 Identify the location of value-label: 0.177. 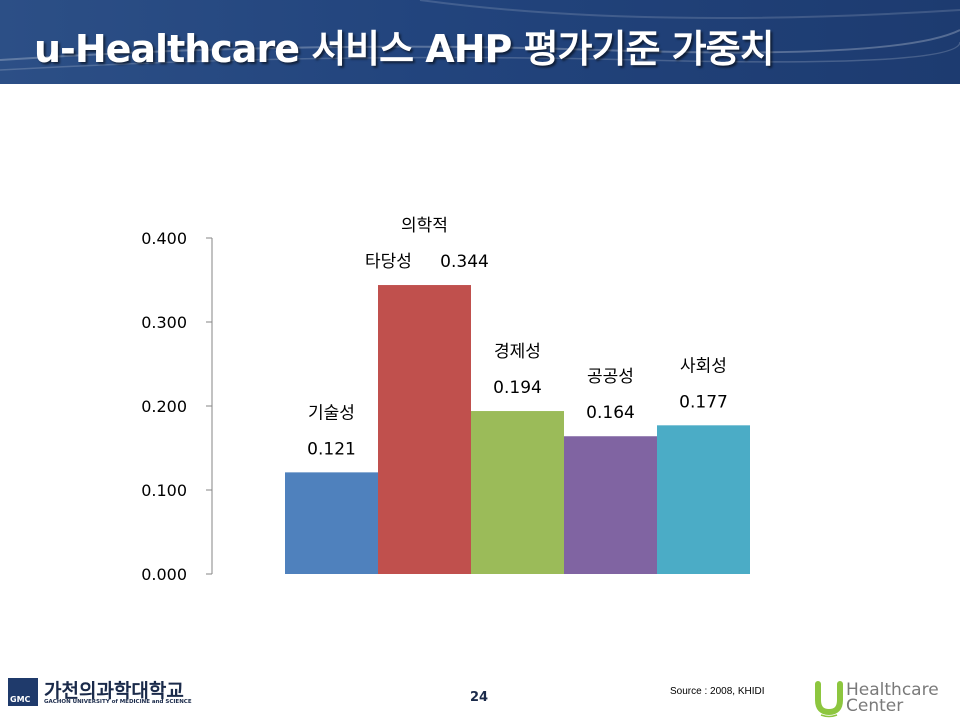
(703, 402).